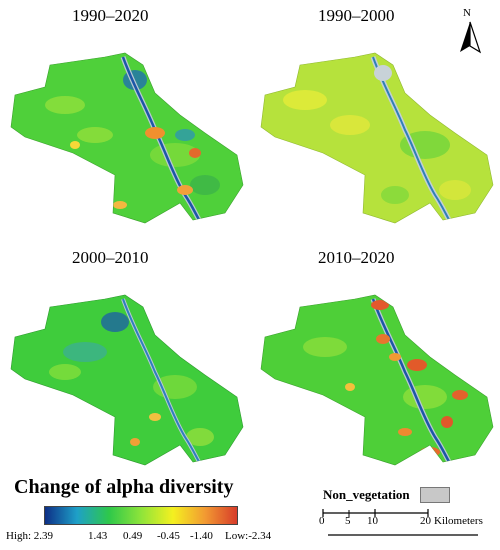 This screenshot has width=500, height=550. I want to click on scale-tick: 10, so click(372, 521).